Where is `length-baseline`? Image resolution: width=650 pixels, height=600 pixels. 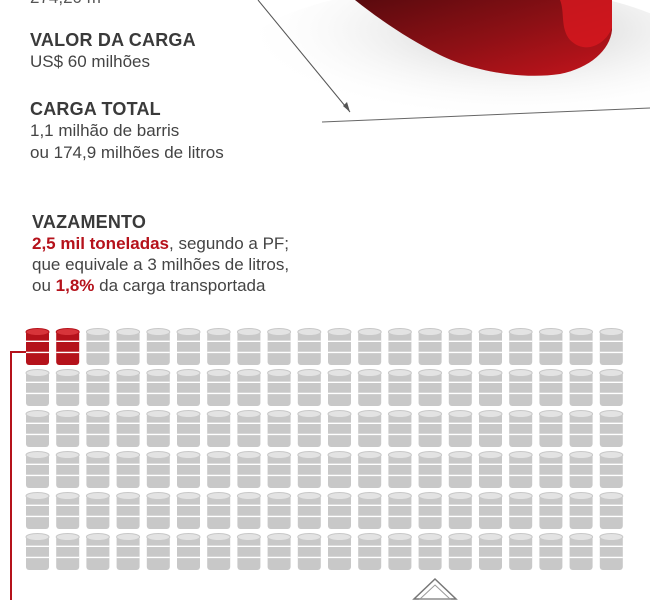 length-baseline is located at coordinates (485, 115).